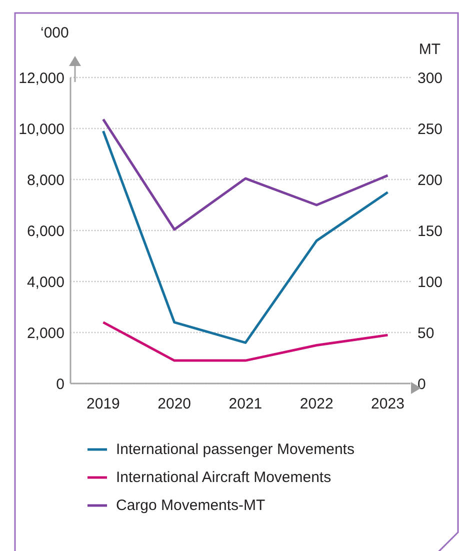 This screenshot has height=551, width=459. I want to click on y-tick-label: 2,000, so click(45, 333).